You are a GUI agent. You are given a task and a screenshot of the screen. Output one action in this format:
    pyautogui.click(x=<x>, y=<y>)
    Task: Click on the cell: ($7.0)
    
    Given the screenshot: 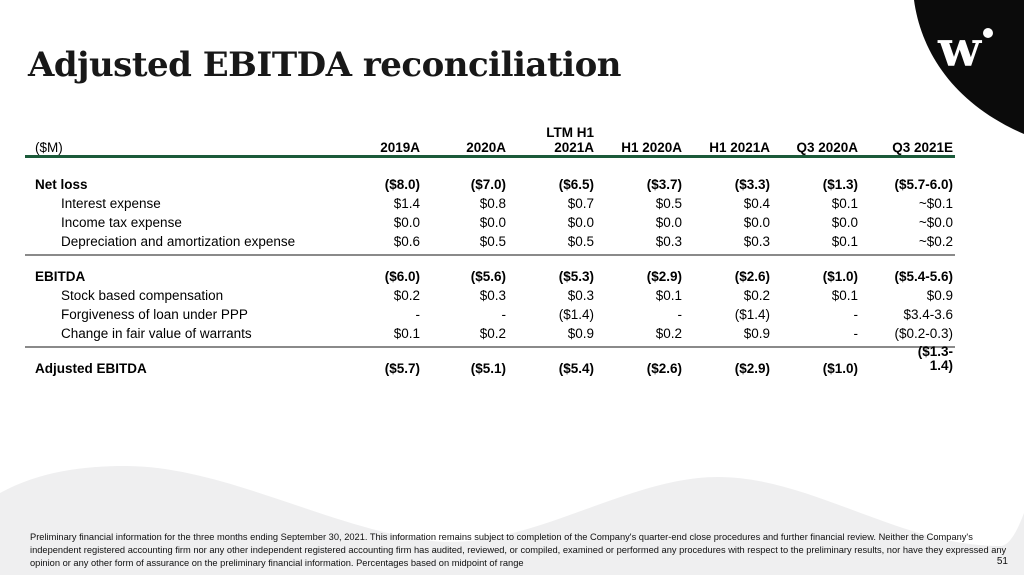 What is the action you would take?
    pyautogui.click(x=488, y=184)
    